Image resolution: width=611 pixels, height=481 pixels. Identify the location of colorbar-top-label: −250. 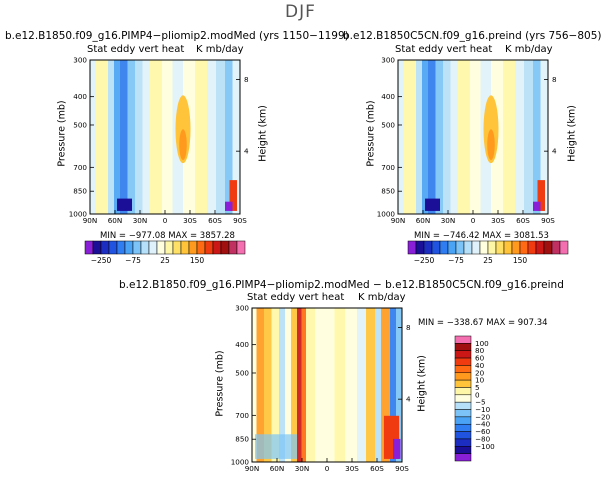
(101, 260).